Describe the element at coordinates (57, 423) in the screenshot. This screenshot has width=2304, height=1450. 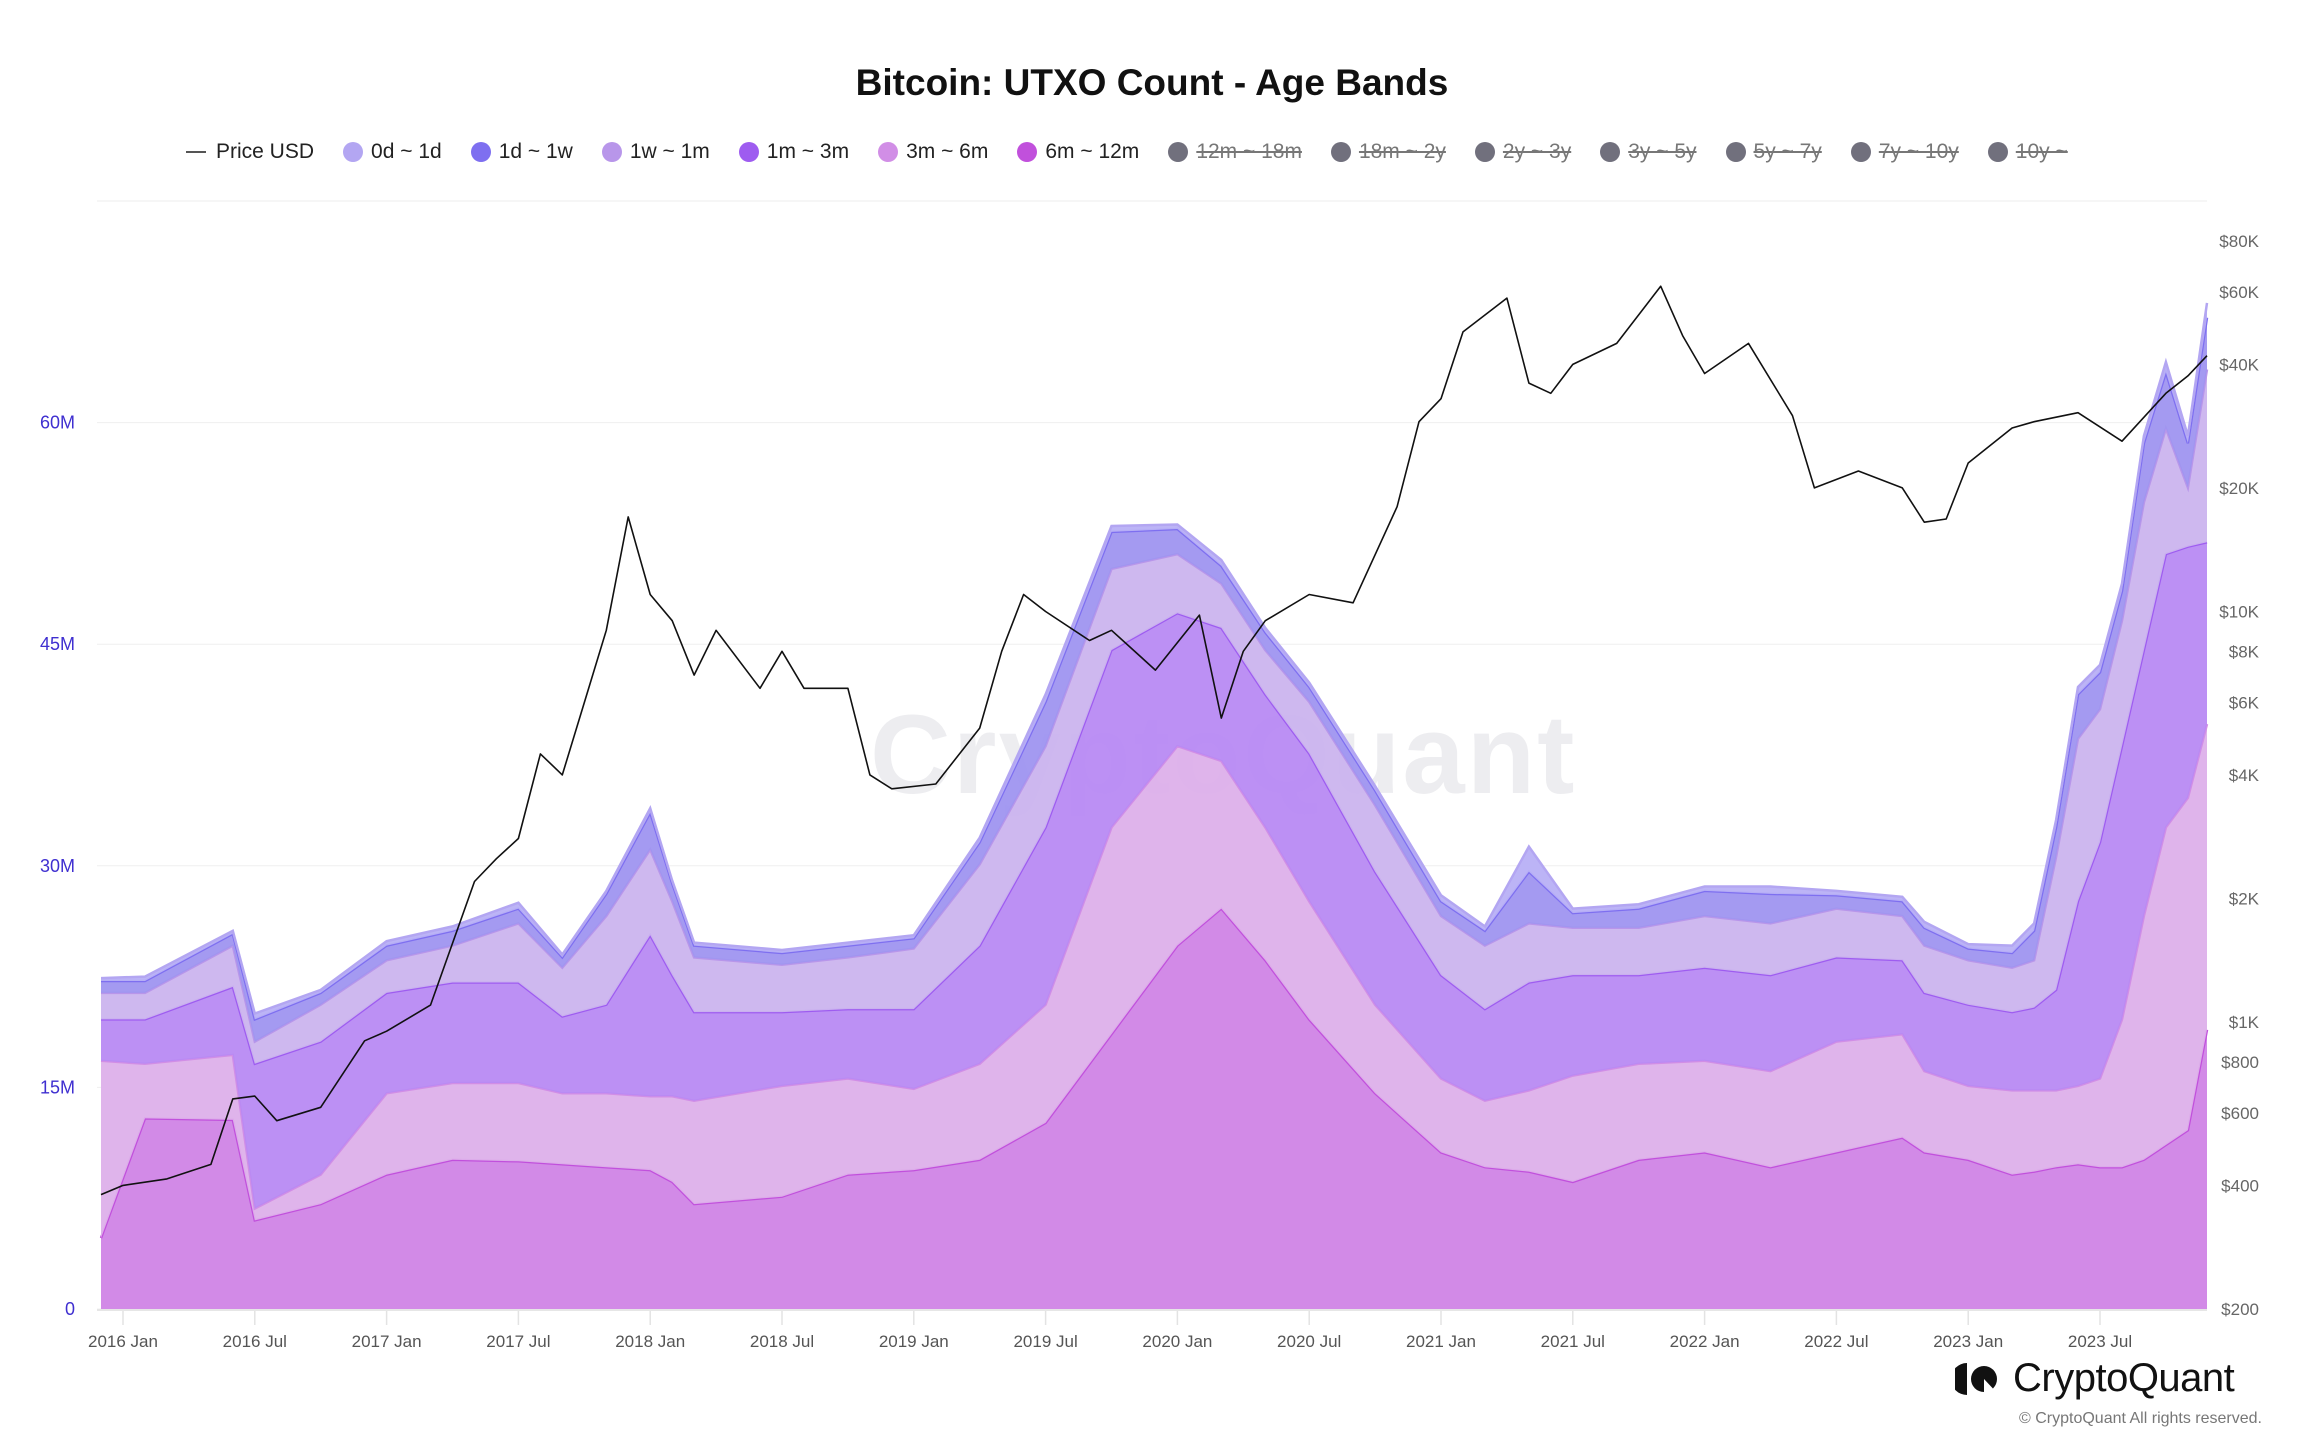
I see `y-left-tick-label: 60M` at that location.